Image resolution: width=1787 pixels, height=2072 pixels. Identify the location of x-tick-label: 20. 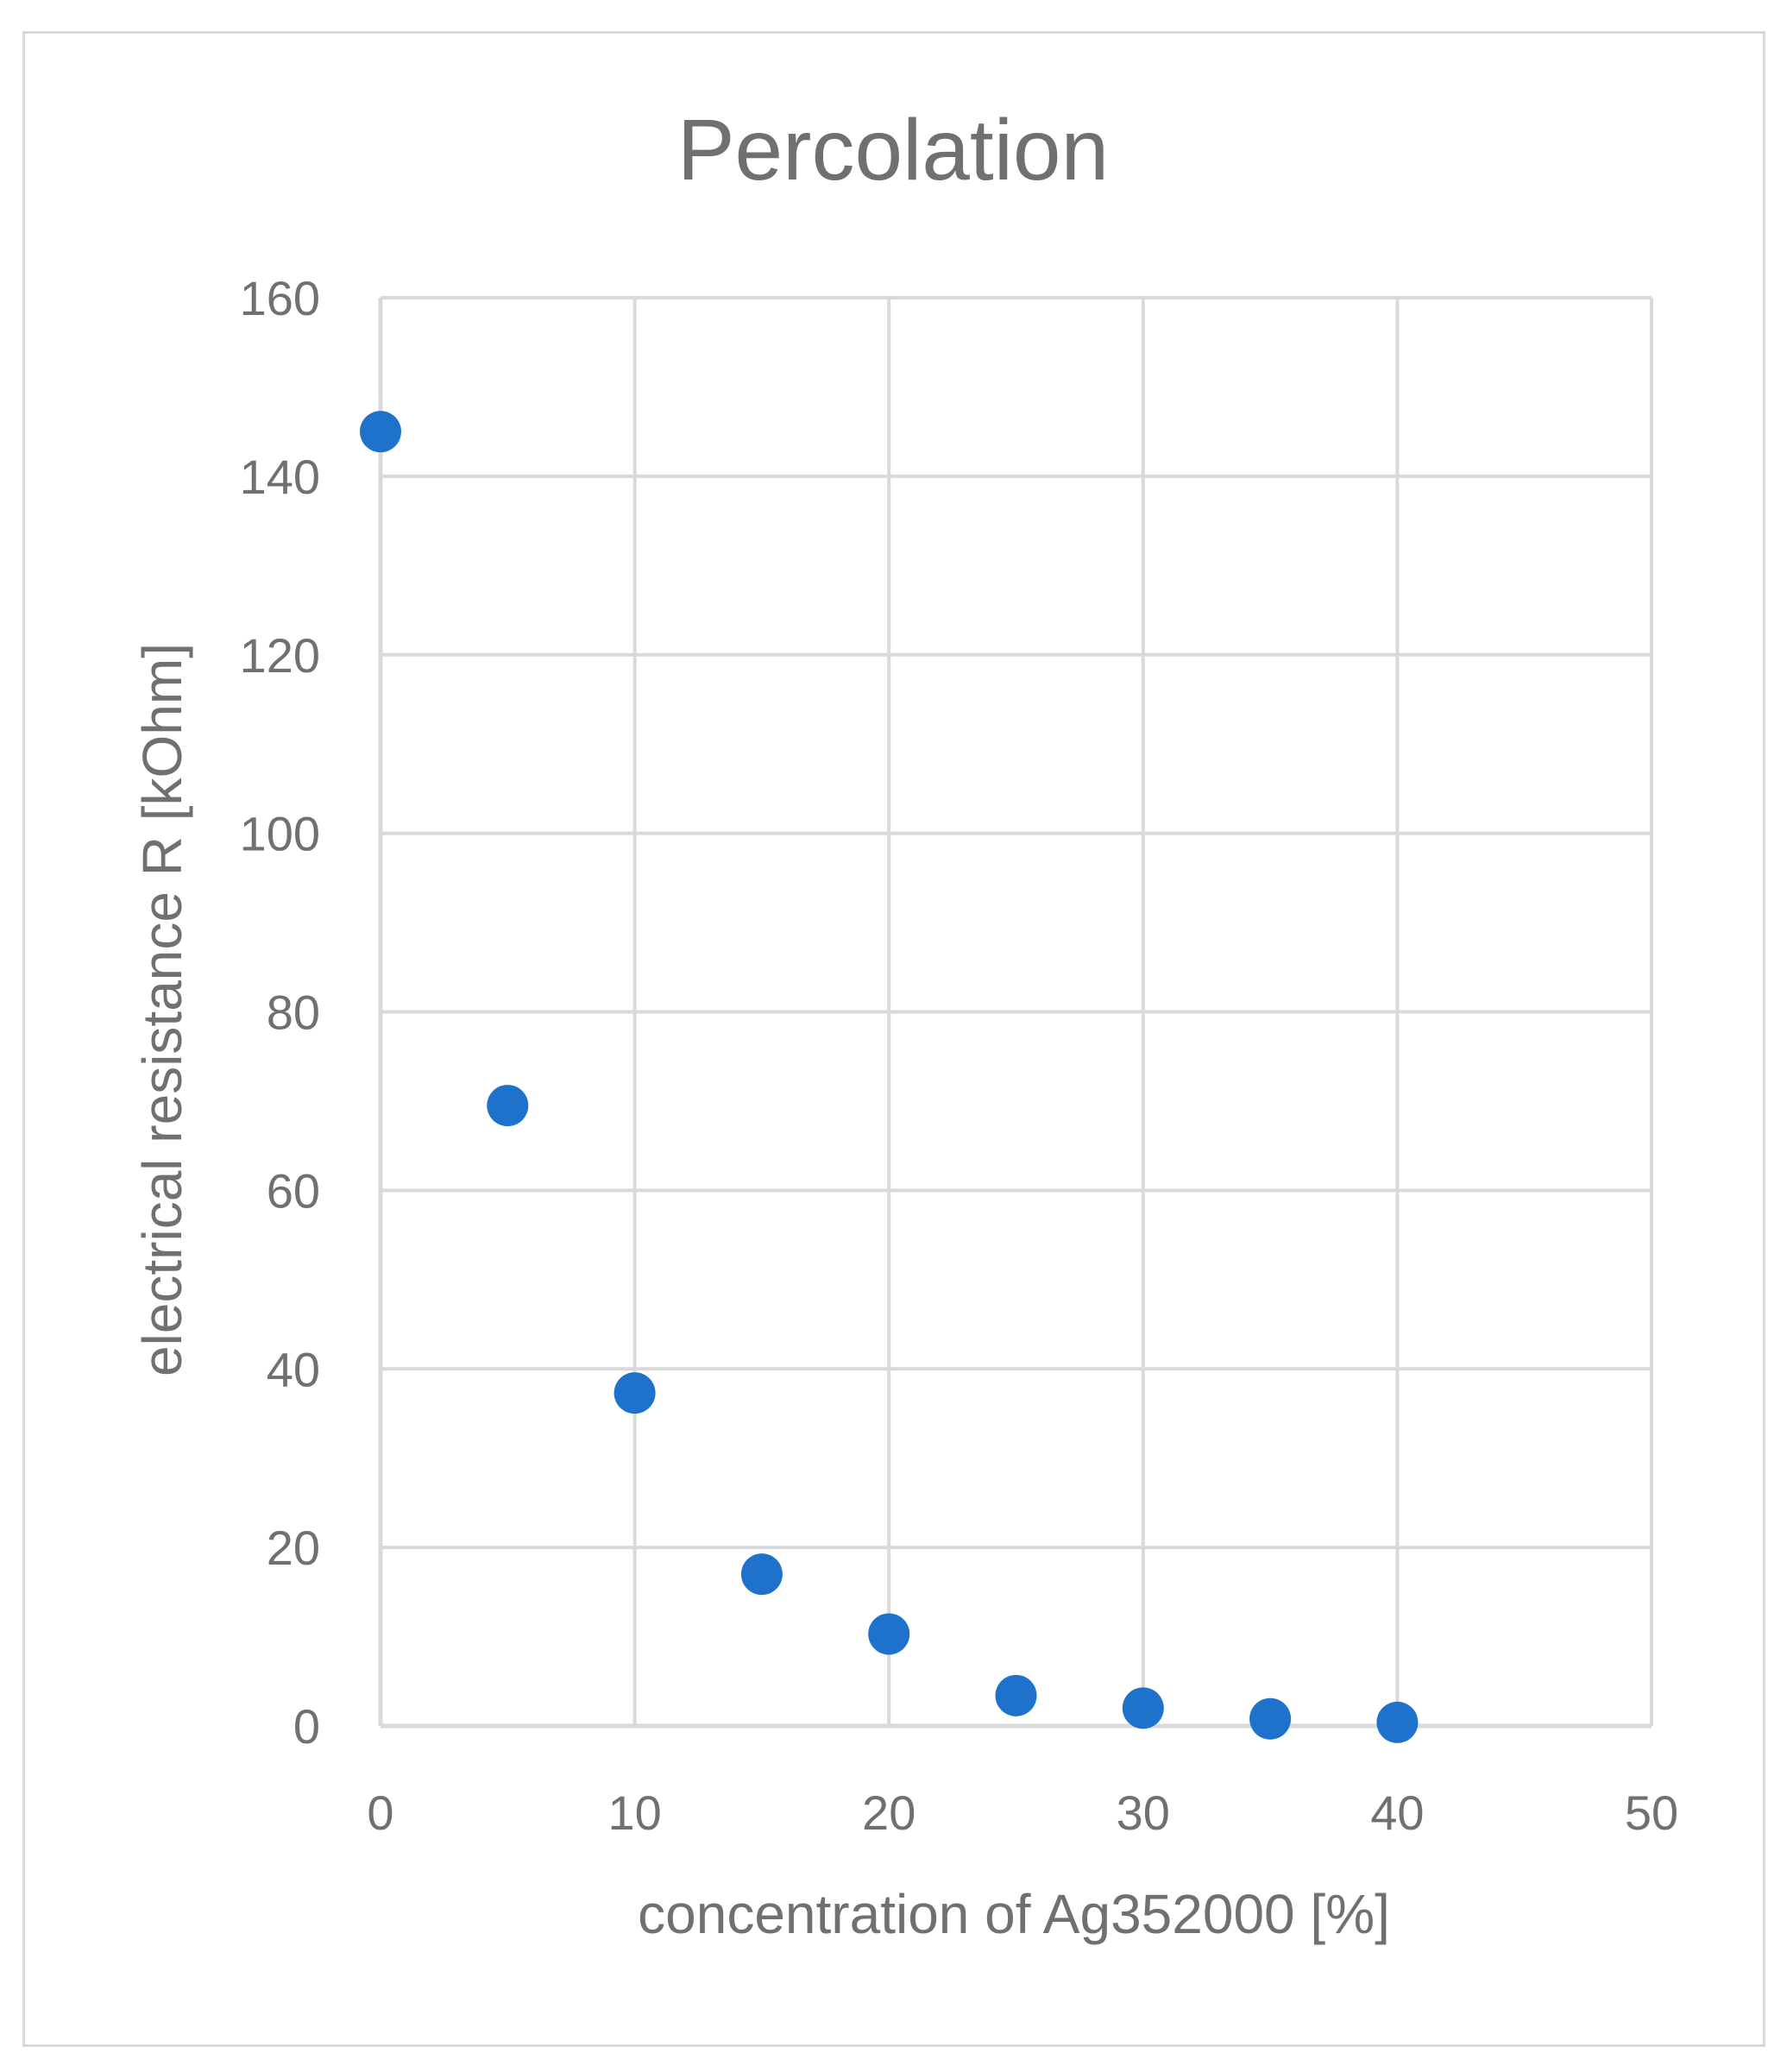
(889, 1812).